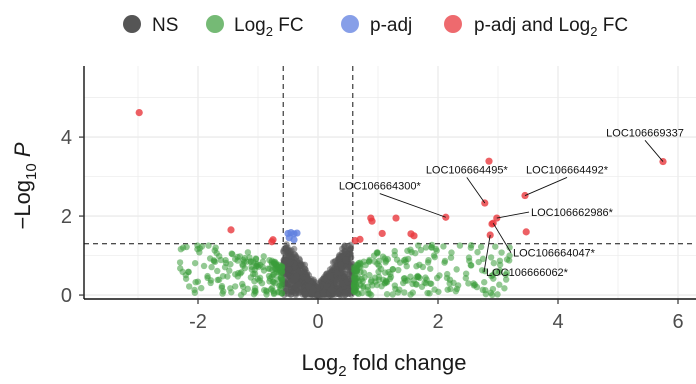 Image resolution: width=696 pixels, height=384 pixels. What do you see at coordinates (453, 24) in the screenshot?
I see `legend-marker-padj-and-fc` at bounding box center [453, 24].